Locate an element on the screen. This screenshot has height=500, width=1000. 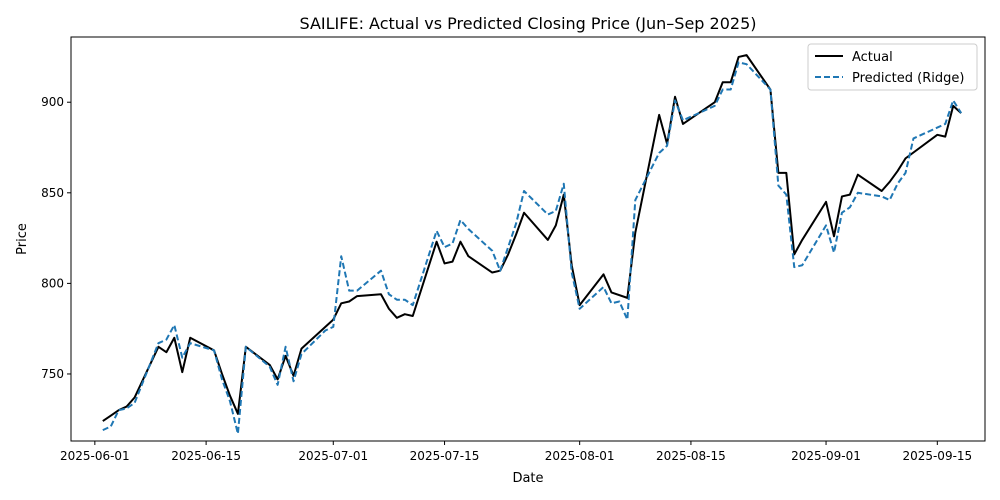
y-tick-label: 850 is located at coordinates (52, 193).